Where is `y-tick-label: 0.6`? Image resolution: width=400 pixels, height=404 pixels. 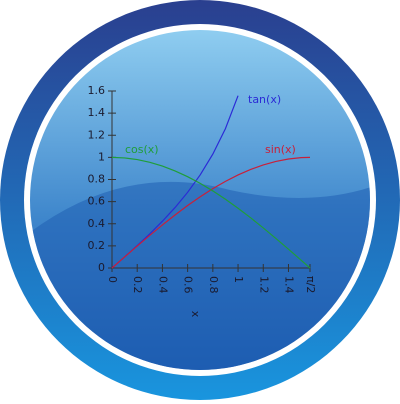 y-tick-label: 0.6 is located at coordinates (97, 201).